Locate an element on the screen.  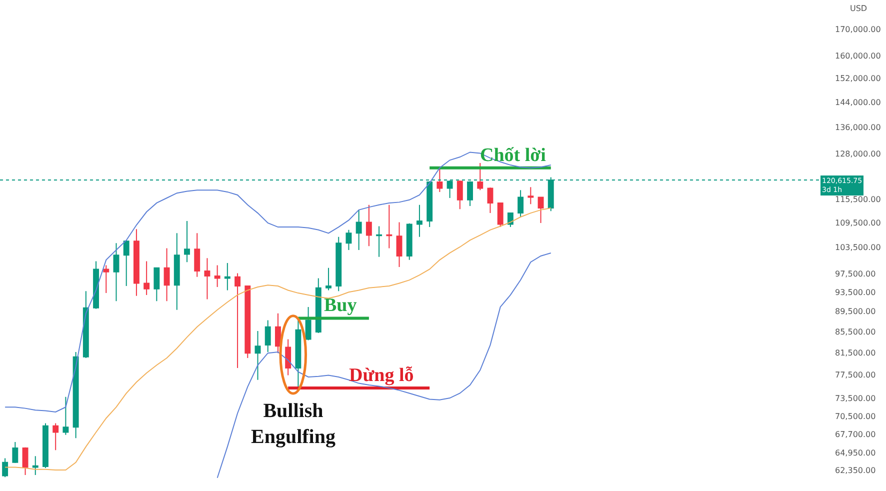
y-tick-label: 160,000.00 is located at coordinates (858, 56).